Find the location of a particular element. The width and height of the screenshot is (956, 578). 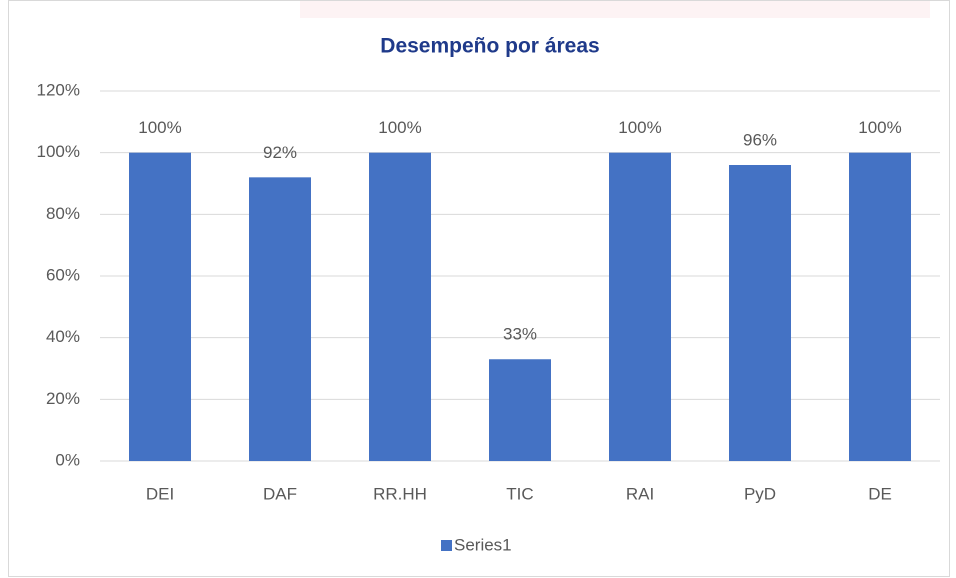

y-tick-label: 20% is located at coordinates (63, 398).